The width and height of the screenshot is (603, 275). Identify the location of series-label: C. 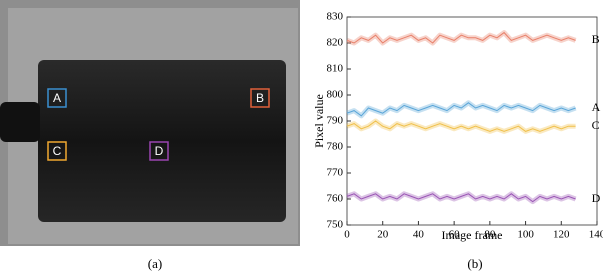
(596, 125).